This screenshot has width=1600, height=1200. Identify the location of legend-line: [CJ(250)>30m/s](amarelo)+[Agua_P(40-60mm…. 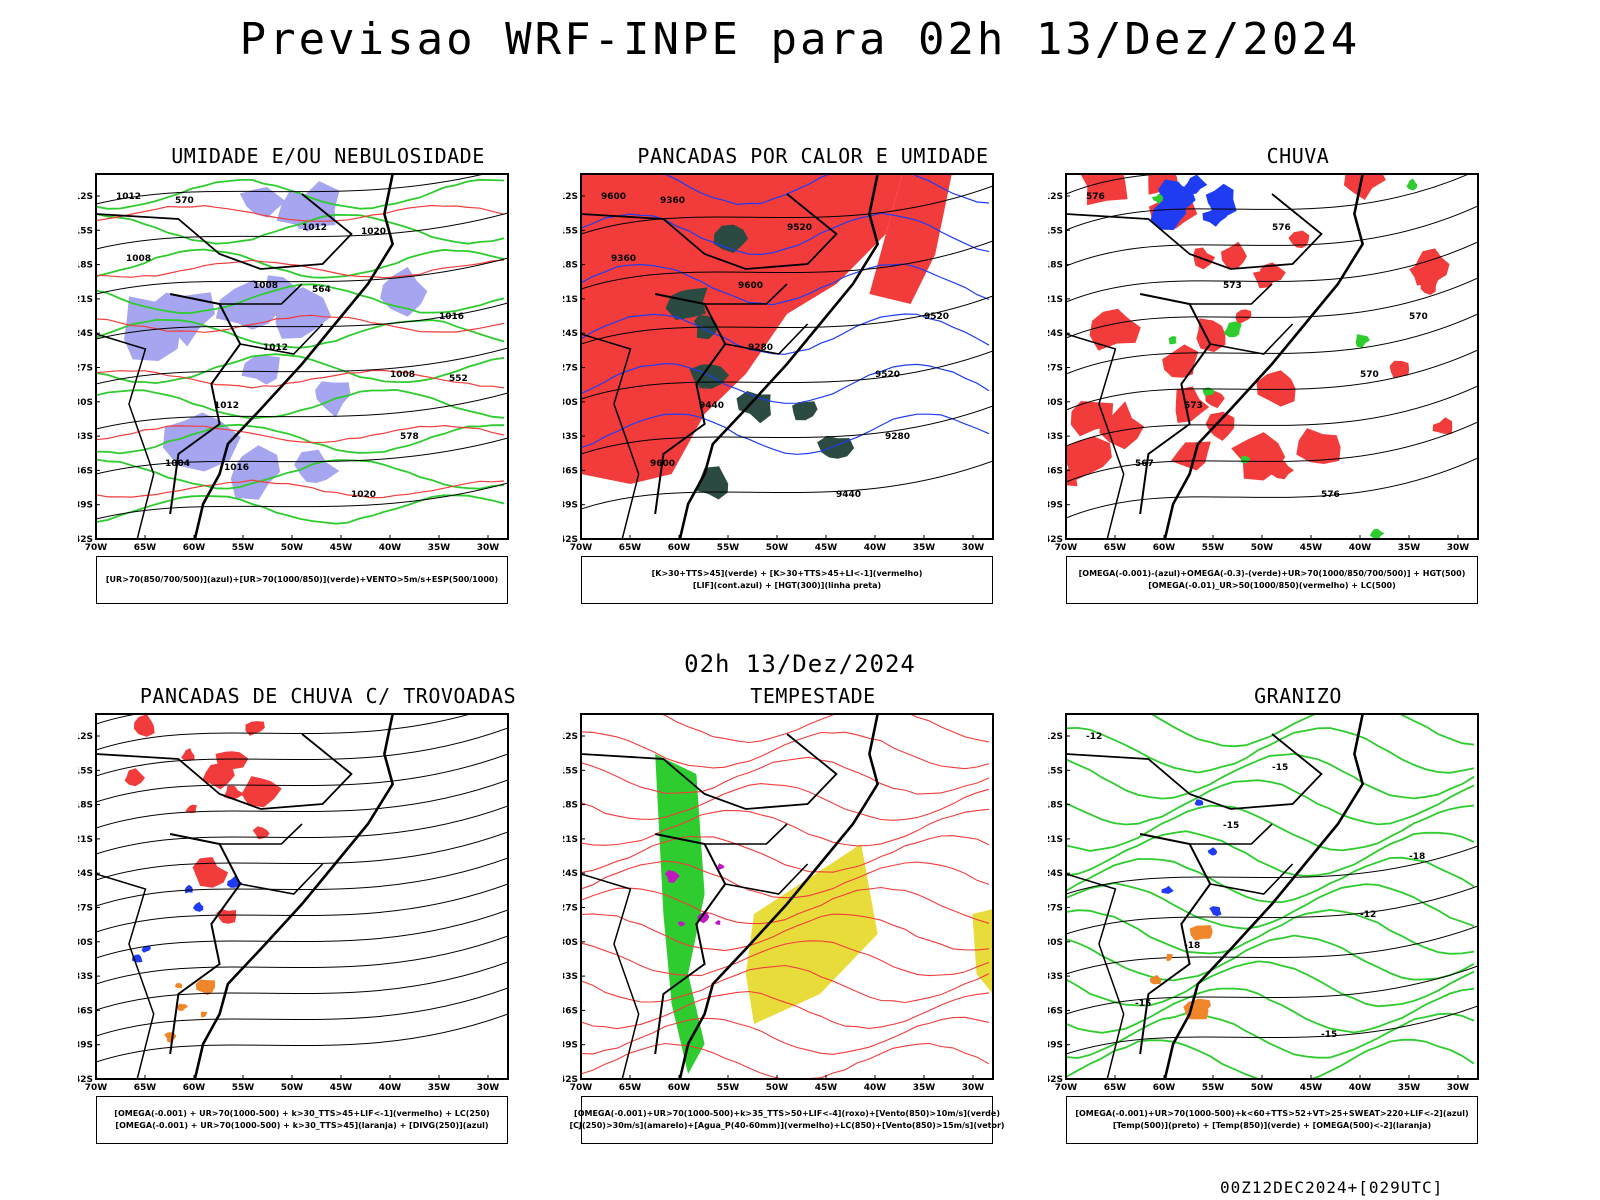
(787, 1125).